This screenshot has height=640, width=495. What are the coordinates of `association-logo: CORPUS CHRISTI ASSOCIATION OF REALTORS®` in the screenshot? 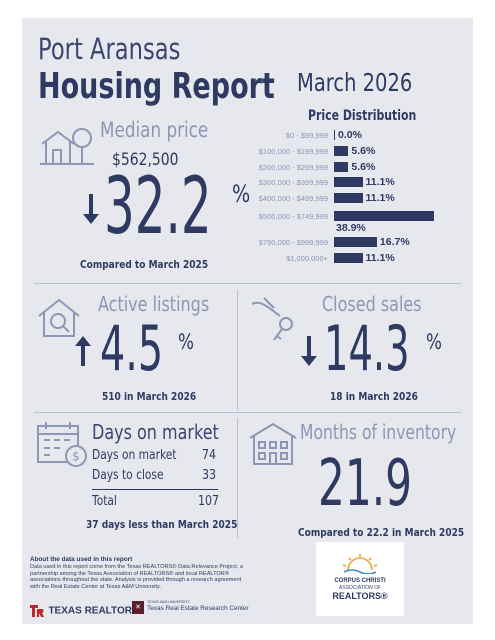 It's located at (360, 579).